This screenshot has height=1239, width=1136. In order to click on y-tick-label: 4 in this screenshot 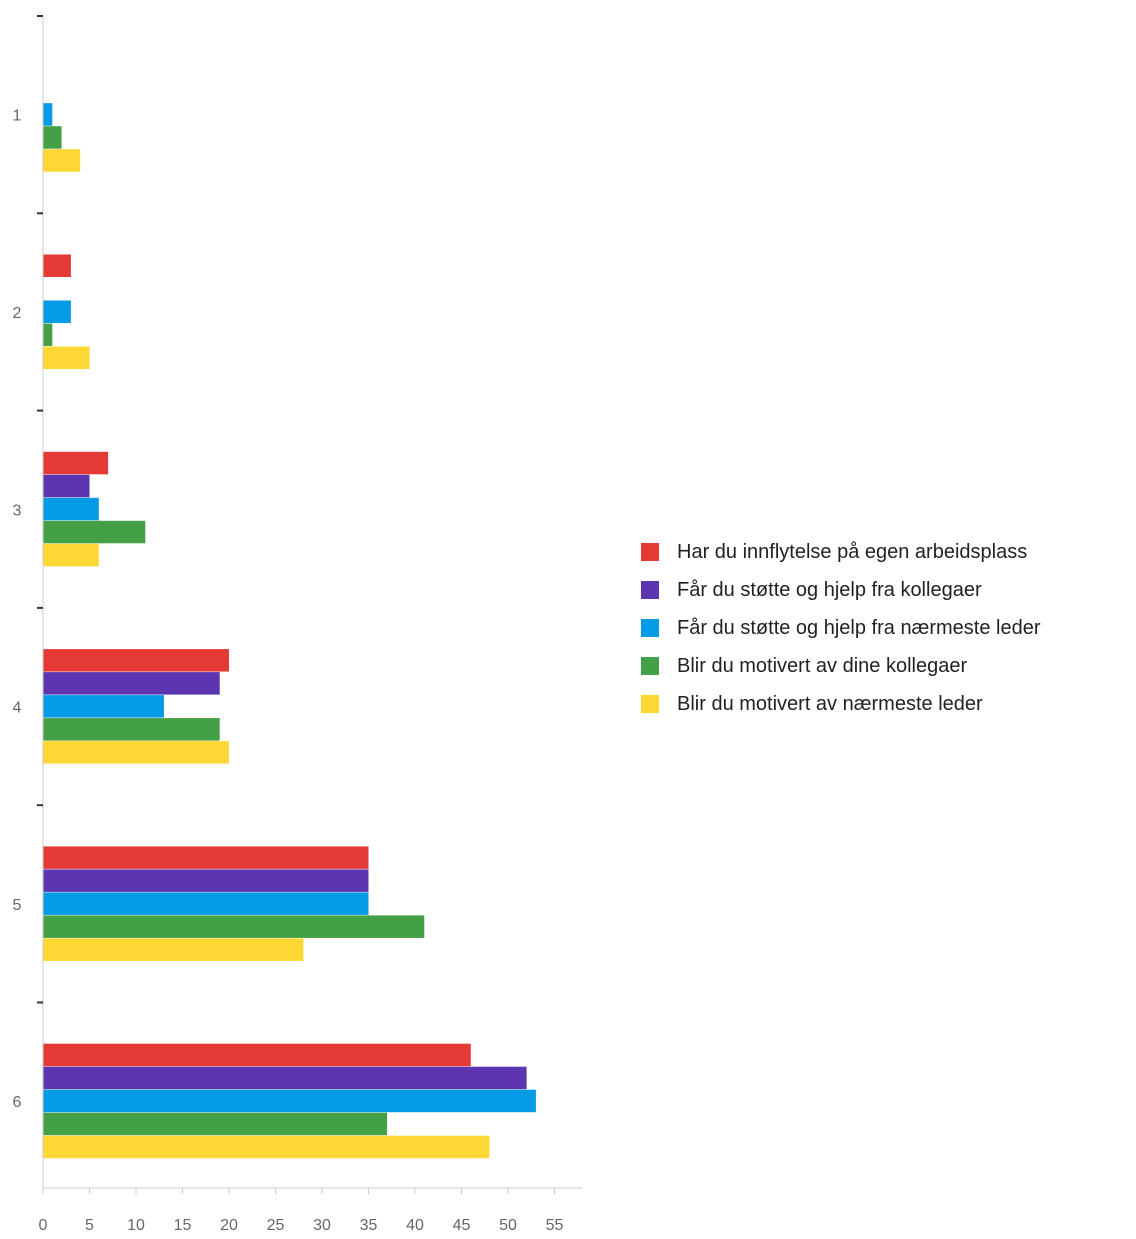, I will do `click(17, 708)`.